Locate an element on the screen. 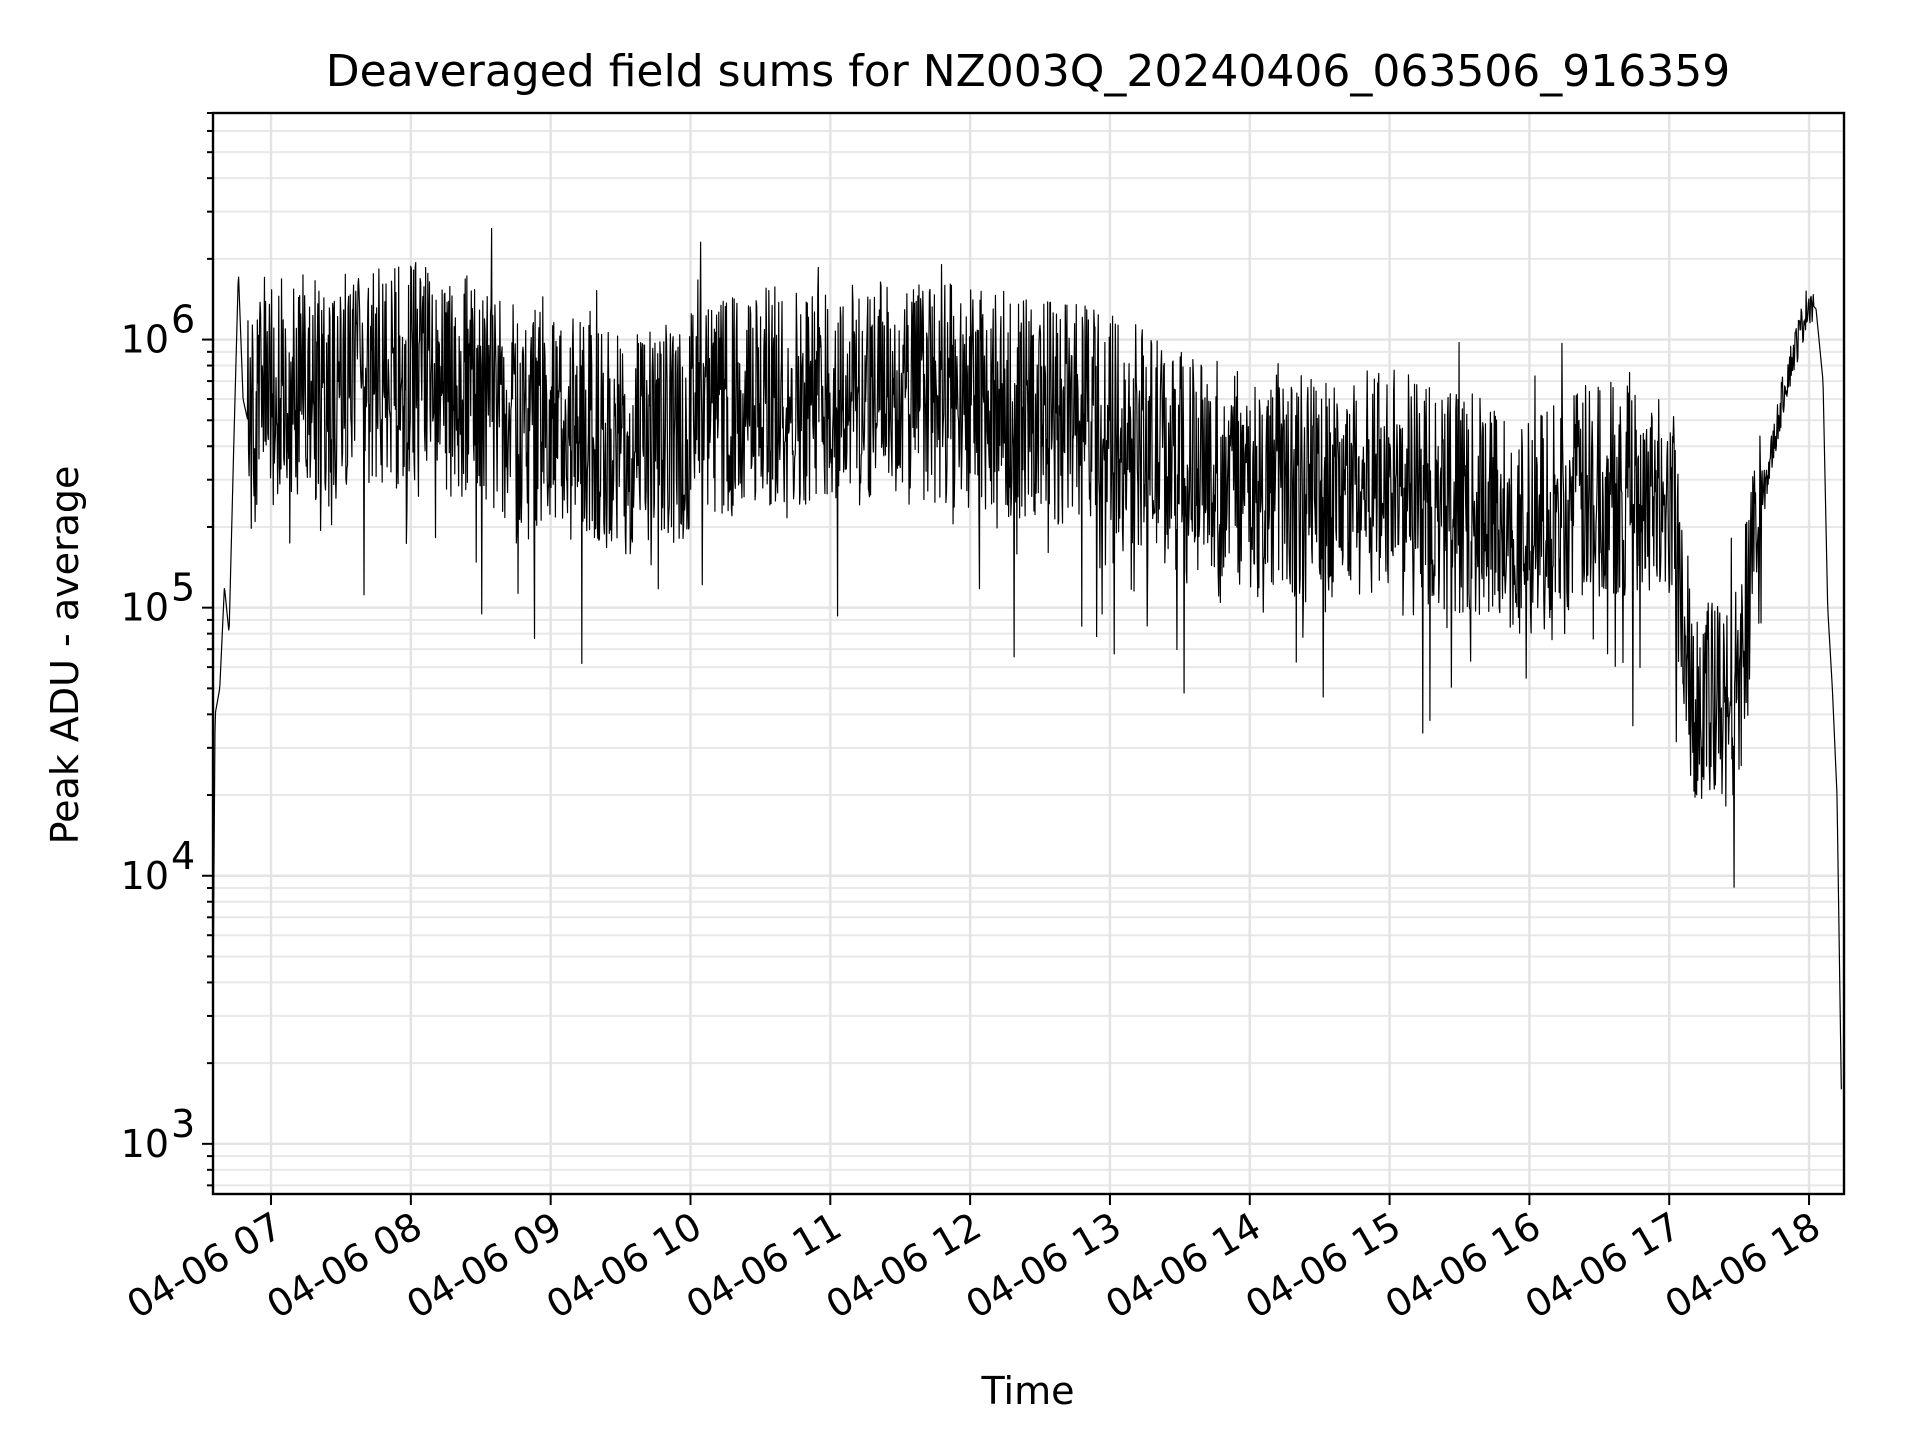  y-tick-exponent: 3 is located at coordinates (183, 1124).